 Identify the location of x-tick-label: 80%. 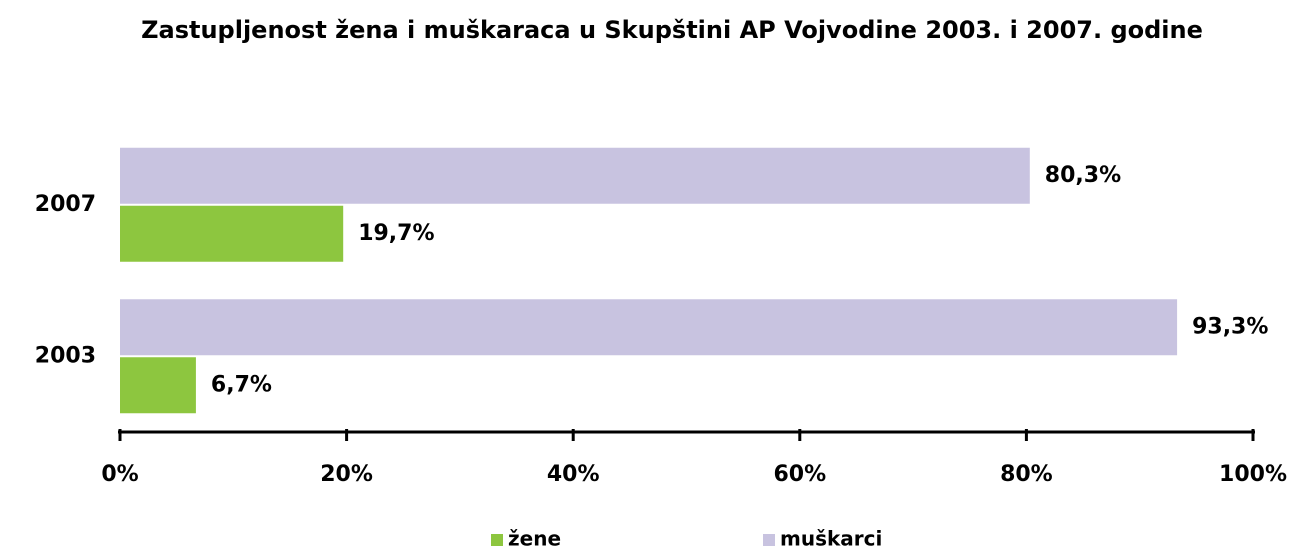
(1026, 474).